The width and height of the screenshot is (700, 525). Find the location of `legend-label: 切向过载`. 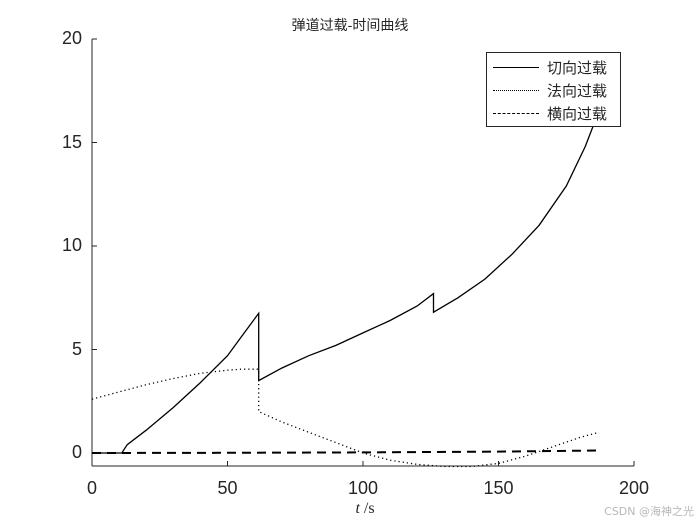

legend-label: 切向过载 is located at coordinates (577, 67).